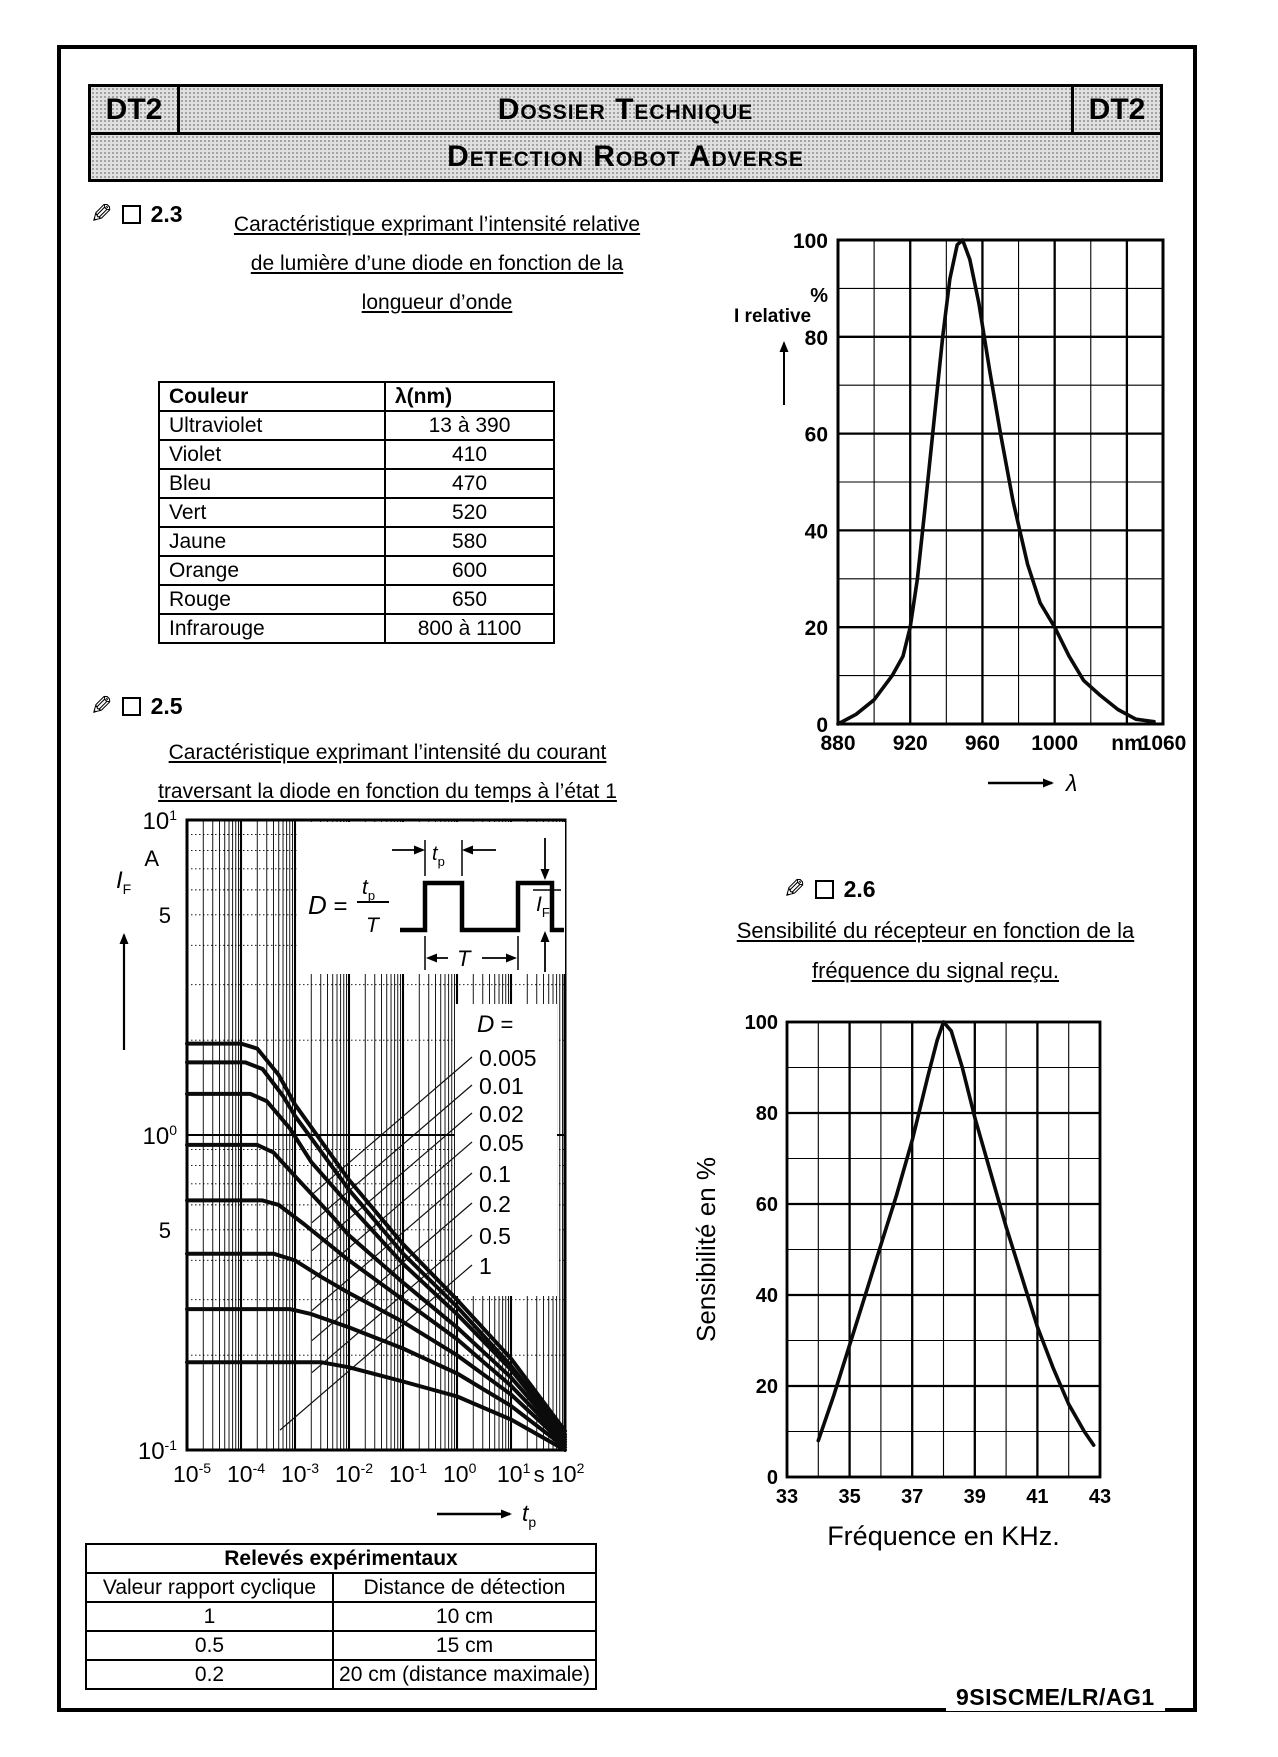 The height and width of the screenshot is (1757, 1278). I want to click on svg-text: 40, so click(816, 531).